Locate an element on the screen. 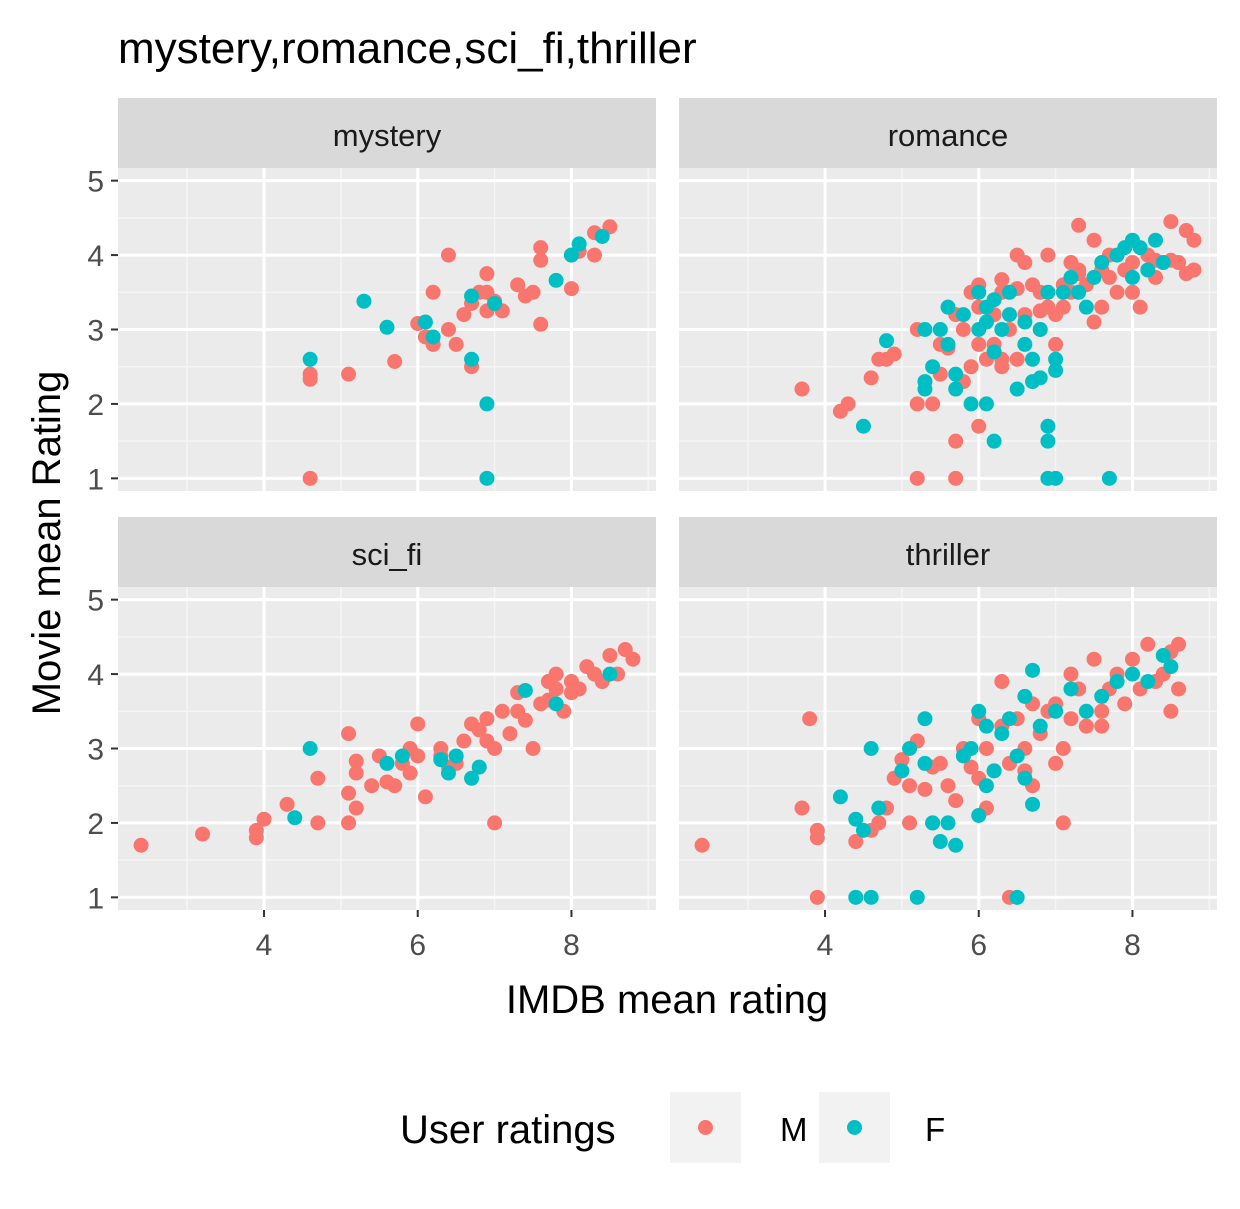  legend: User ratings M F is located at coordinates (672, 1127).